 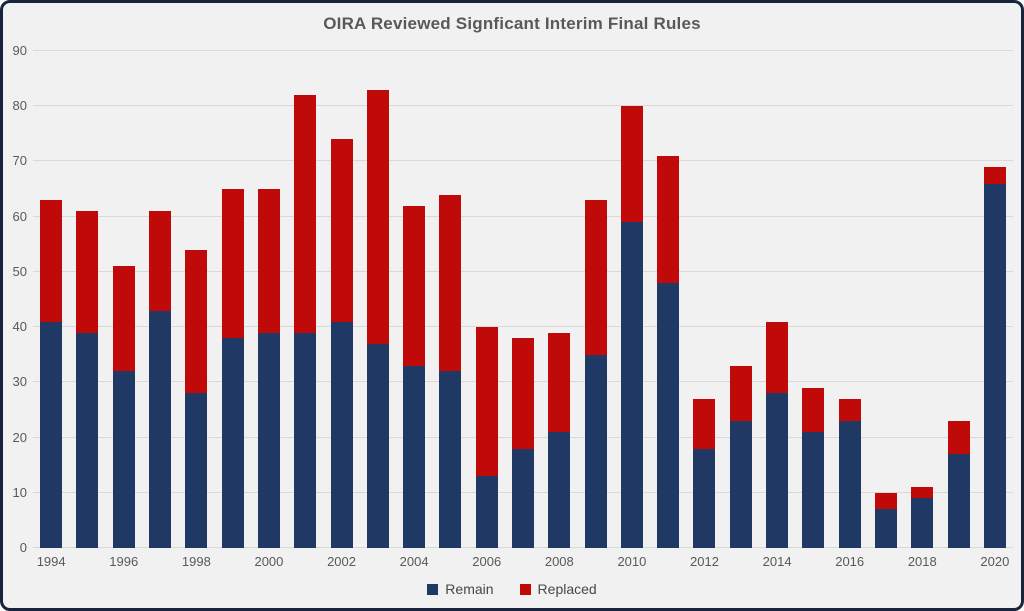 I want to click on bar-slot-2006, so click(x=487, y=299).